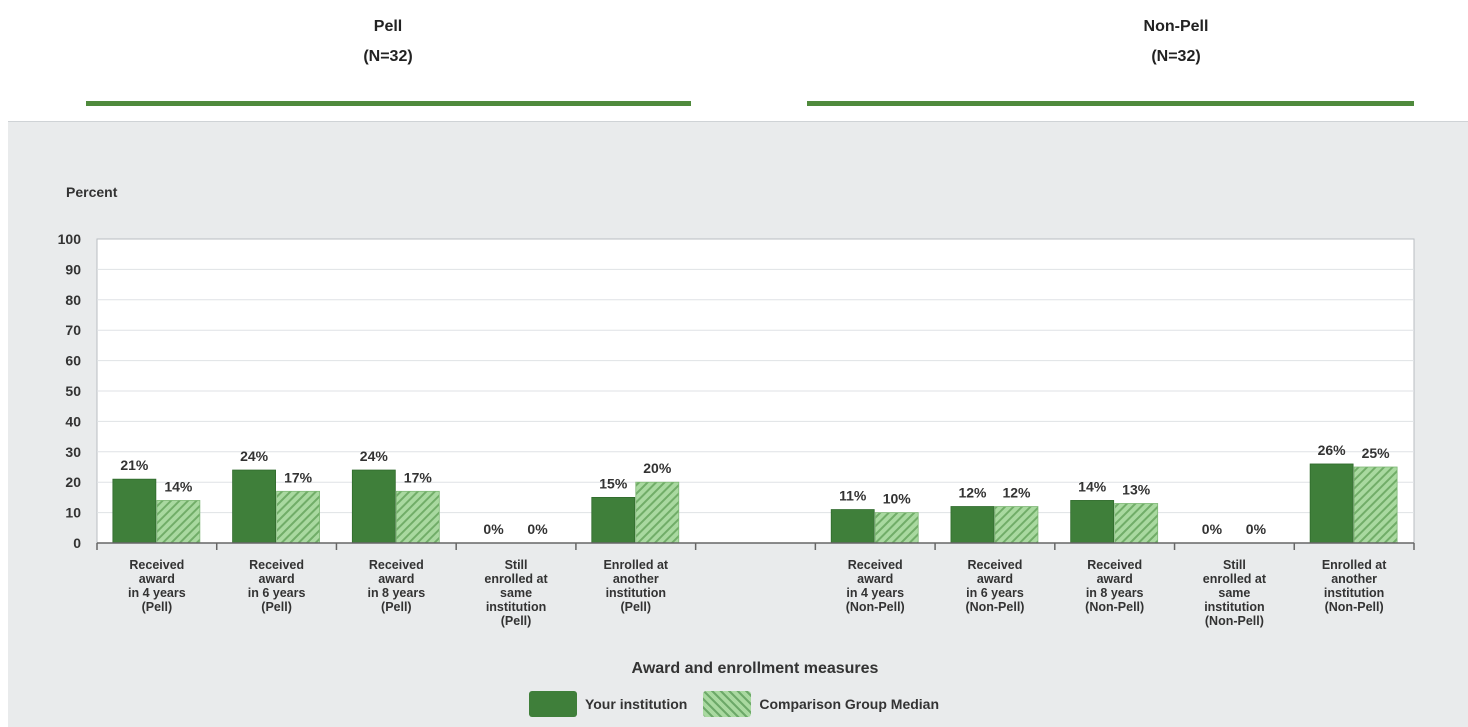 Image resolution: width=1468 pixels, height=727 pixels. Describe the element at coordinates (73, 330) in the screenshot. I see `y-tick-label: 70` at that location.